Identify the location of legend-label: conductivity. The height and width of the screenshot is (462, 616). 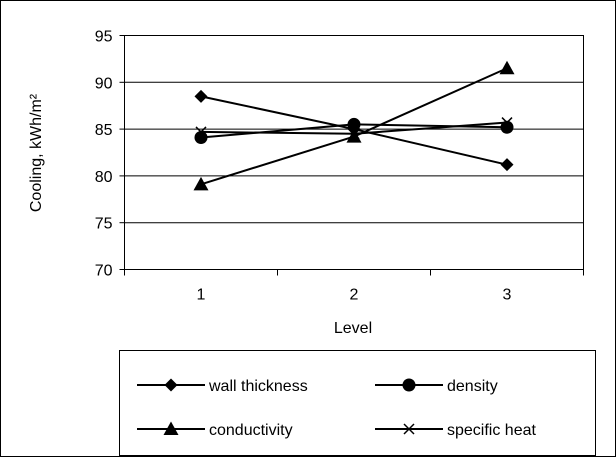
(251, 430).